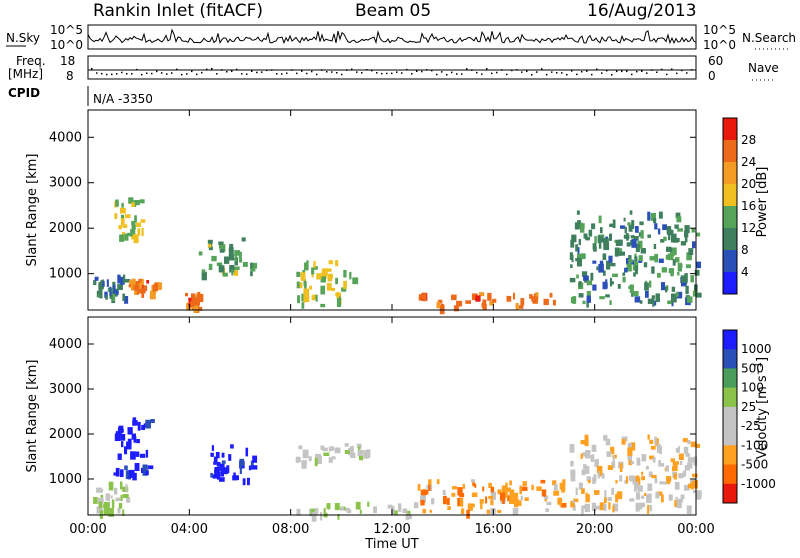 The width and height of the screenshot is (800, 558). What do you see at coordinates (65, 389) in the screenshot?
I see `y-tick-label: 3000` at bounding box center [65, 389].